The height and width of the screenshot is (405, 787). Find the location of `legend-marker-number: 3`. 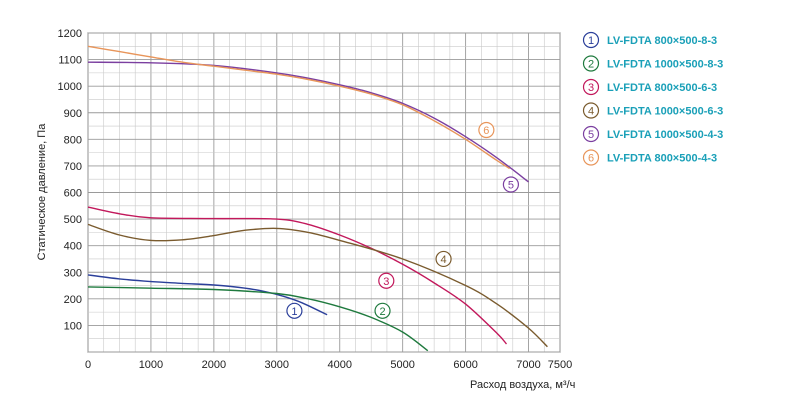

legend-marker-number: 3 is located at coordinates (591, 88).